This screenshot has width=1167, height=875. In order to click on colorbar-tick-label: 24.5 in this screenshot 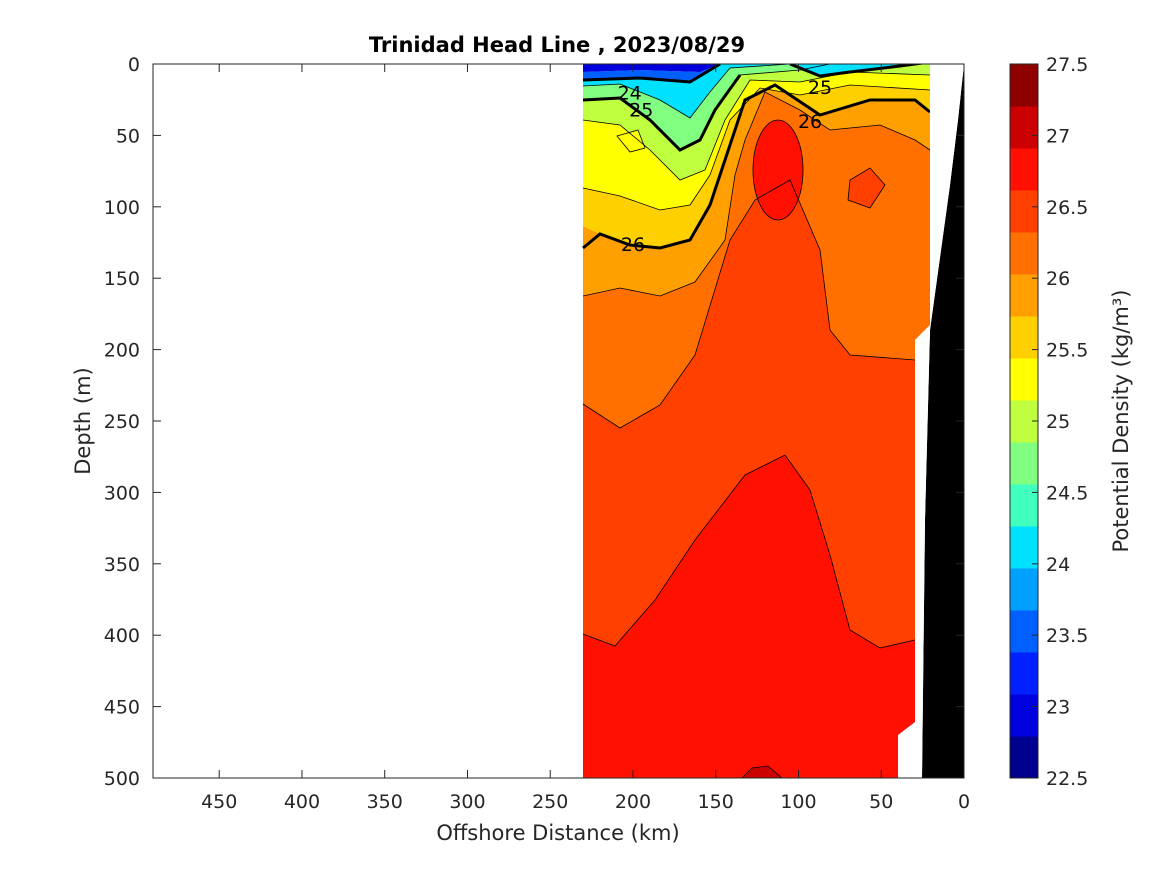, I will do `click(1067, 493)`.